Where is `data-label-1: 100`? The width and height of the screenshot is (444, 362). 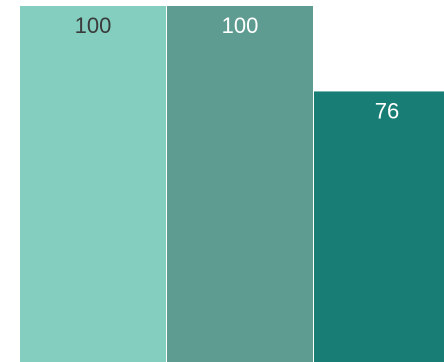
data-label-1: 100 is located at coordinates (93, 25).